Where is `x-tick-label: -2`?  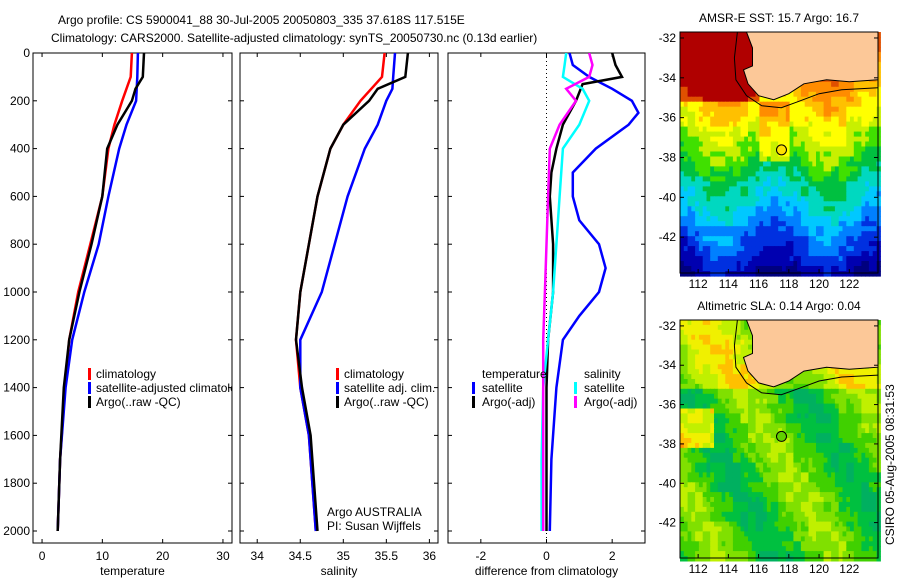
x-tick-label: -2 is located at coordinates (480, 556).